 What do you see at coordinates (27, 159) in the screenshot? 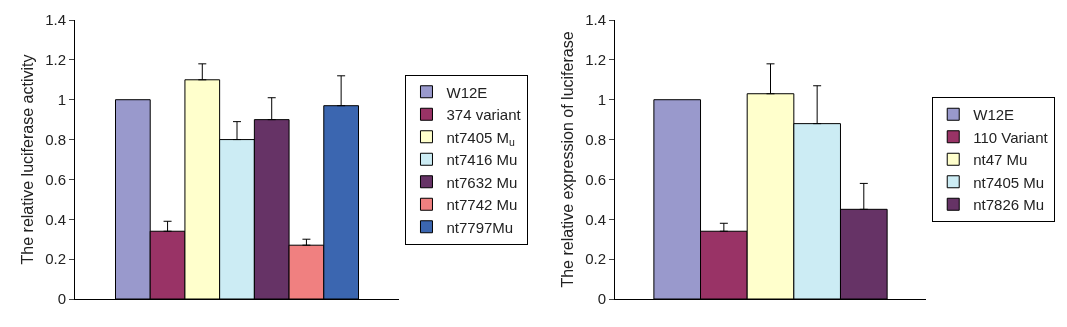
I see `y-axis-title: The relative luciferase activity` at bounding box center [27, 159].